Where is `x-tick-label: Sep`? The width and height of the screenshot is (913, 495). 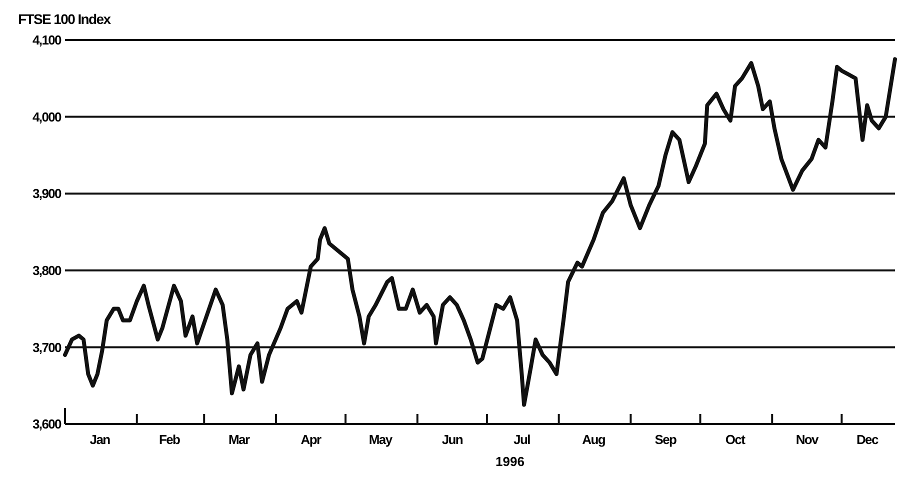 x-tick-label: Sep is located at coordinates (666, 439).